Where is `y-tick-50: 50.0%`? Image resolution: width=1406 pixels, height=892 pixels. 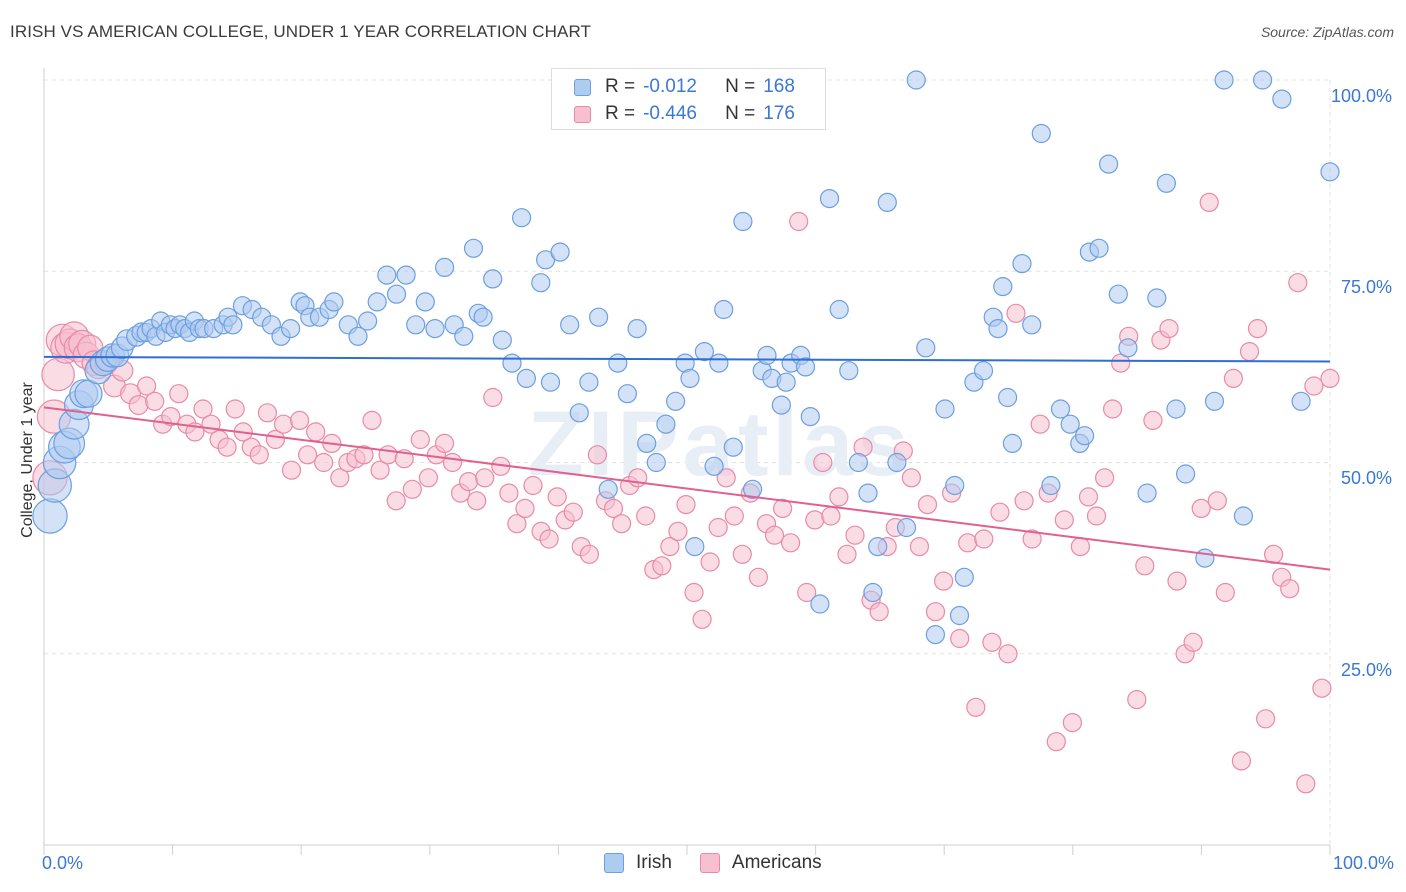
y-tick-50: 50.0% is located at coordinates (1366, 478).